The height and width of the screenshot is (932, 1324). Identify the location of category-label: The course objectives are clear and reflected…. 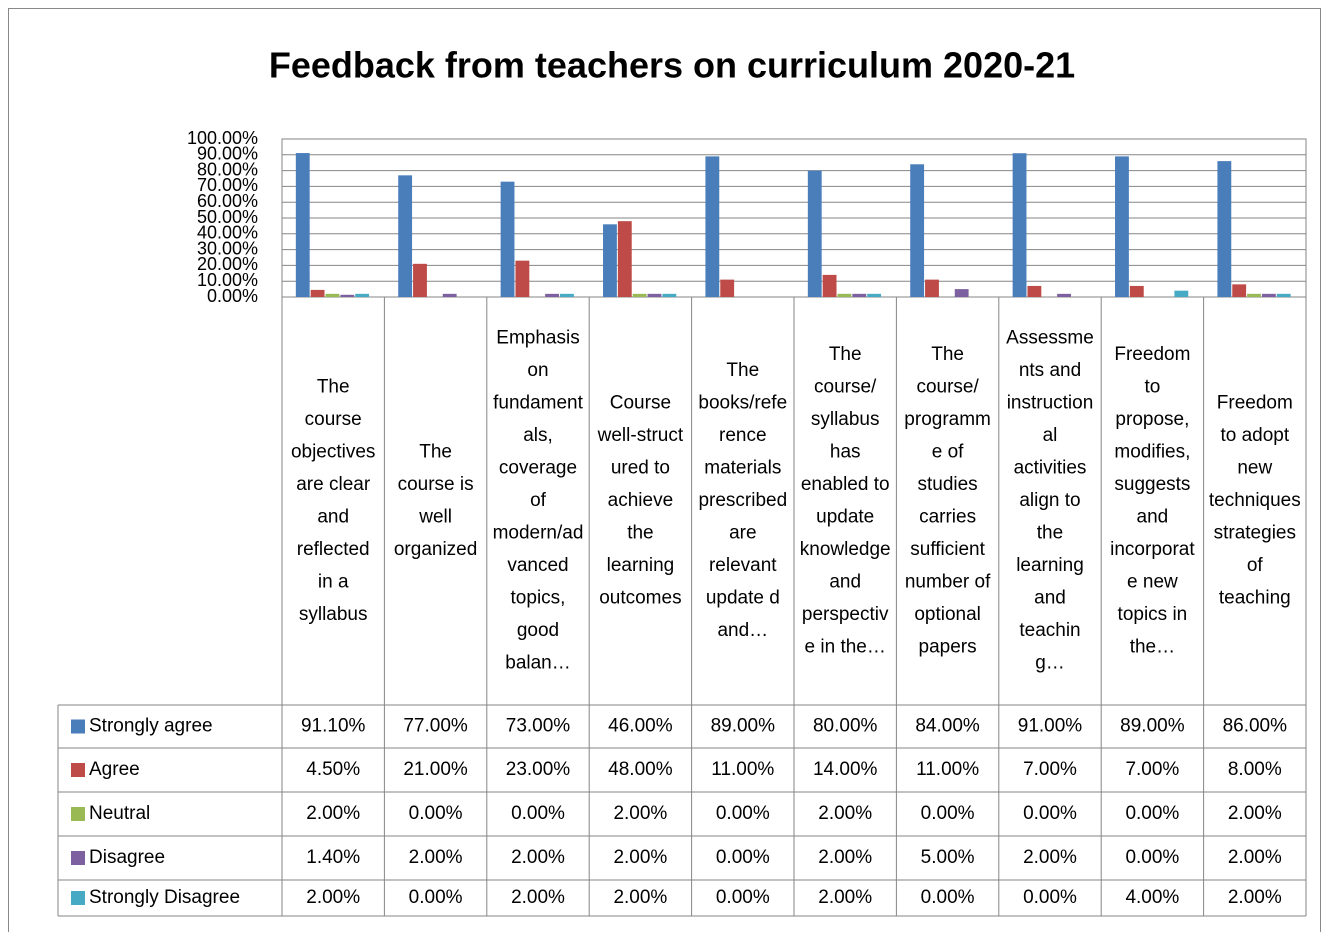
(333, 500).